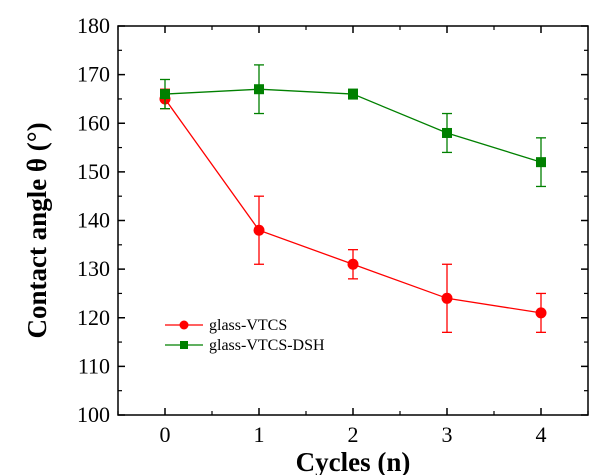  What do you see at coordinates (93, 220) in the screenshot?
I see `y-tick-label: 140` at bounding box center [93, 220].